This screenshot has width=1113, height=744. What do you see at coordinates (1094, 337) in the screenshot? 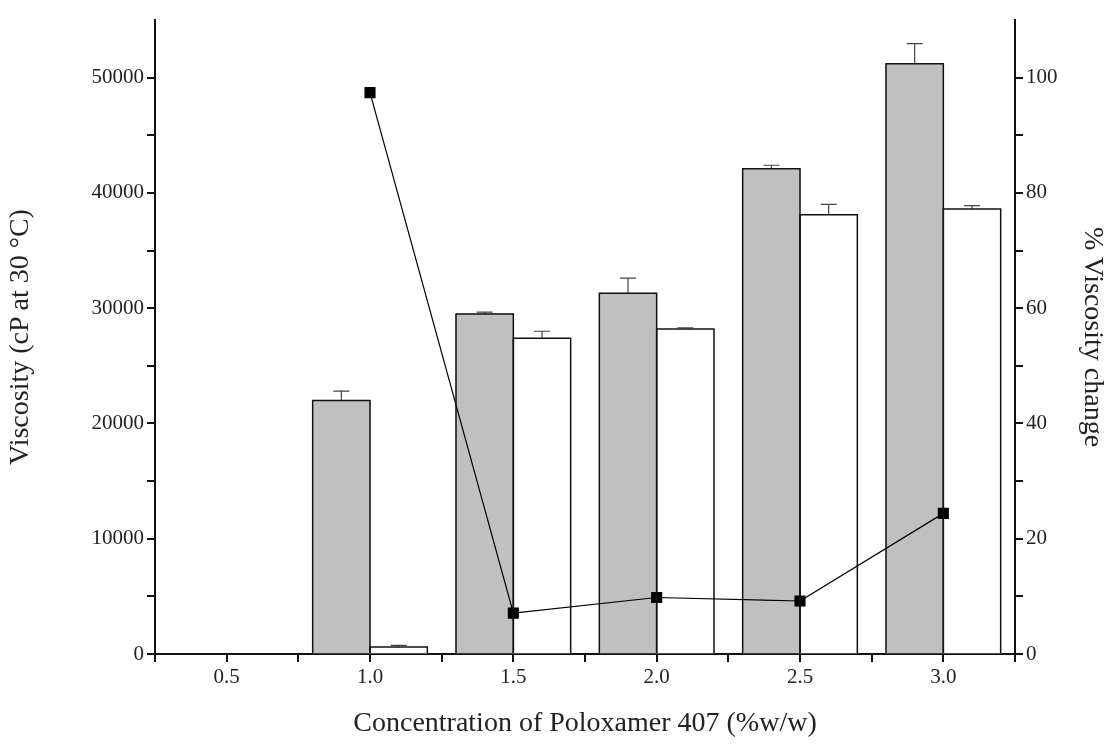
I see `y2-axis-title: % Viscosity change` at bounding box center [1094, 337].